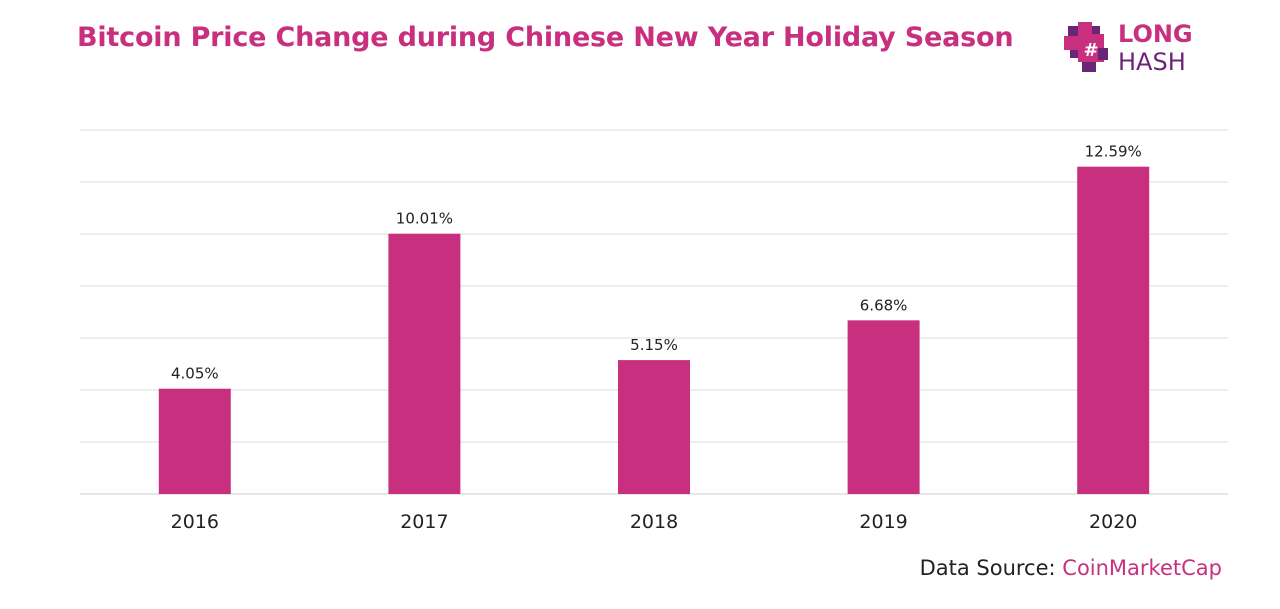 This screenshot has width=1280, height=609. I want to click on x-tick-label-2017: 2017, so click(424, 522).